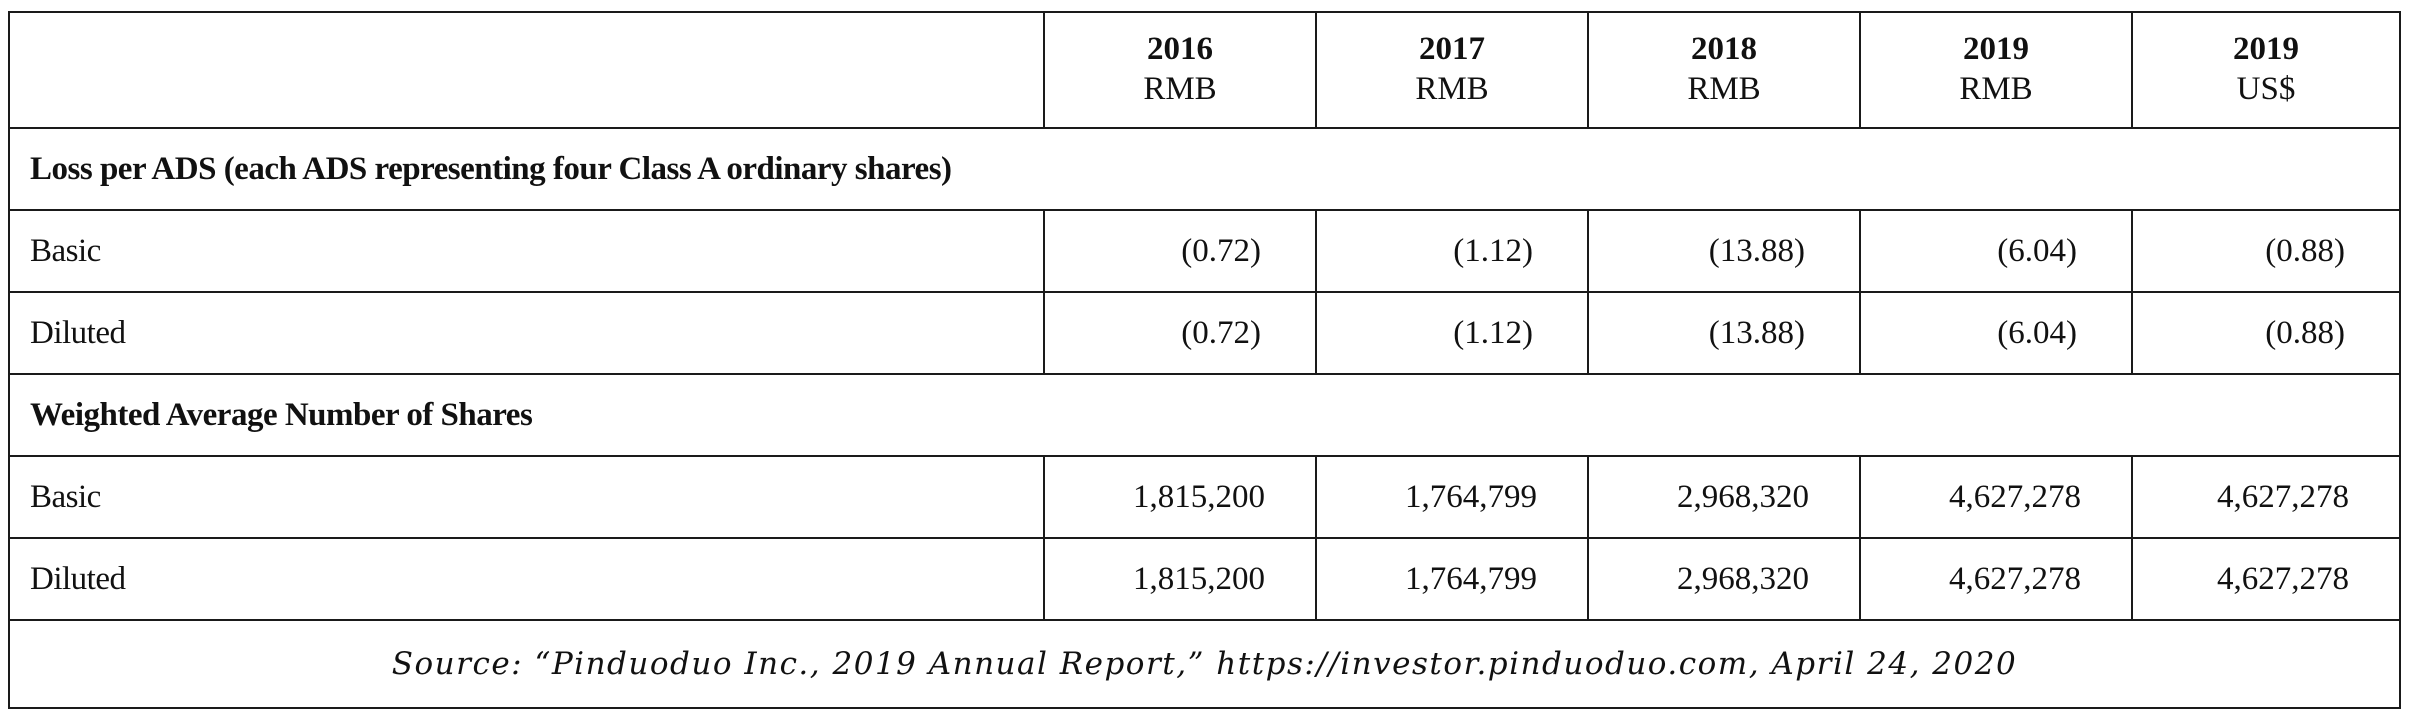 The height and width of the screenshot is (720, 2413). I want to click on column-header: 2016 RMB, so click(1180, 70).